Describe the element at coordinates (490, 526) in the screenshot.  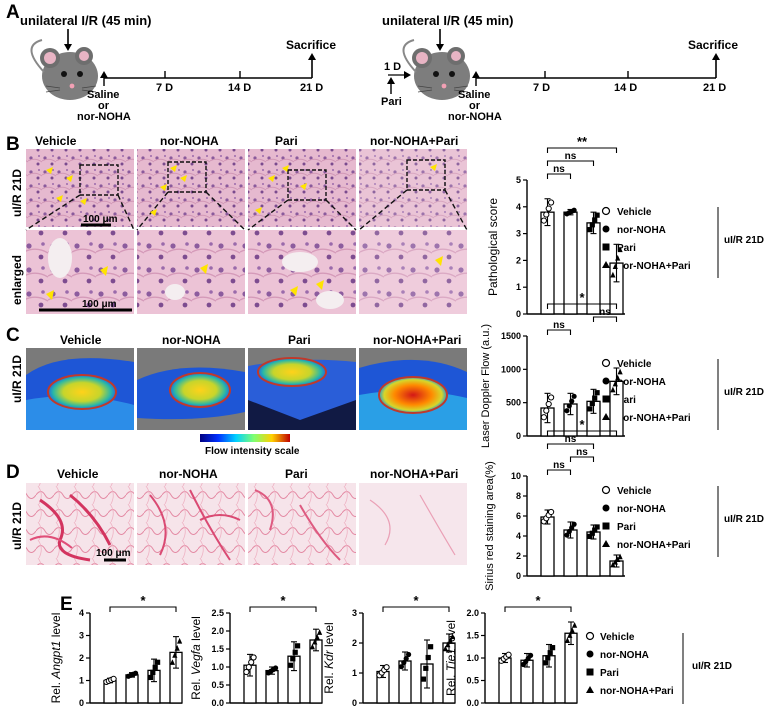
I see `y-axis-label: Sirius red staining area(%)` at that location.